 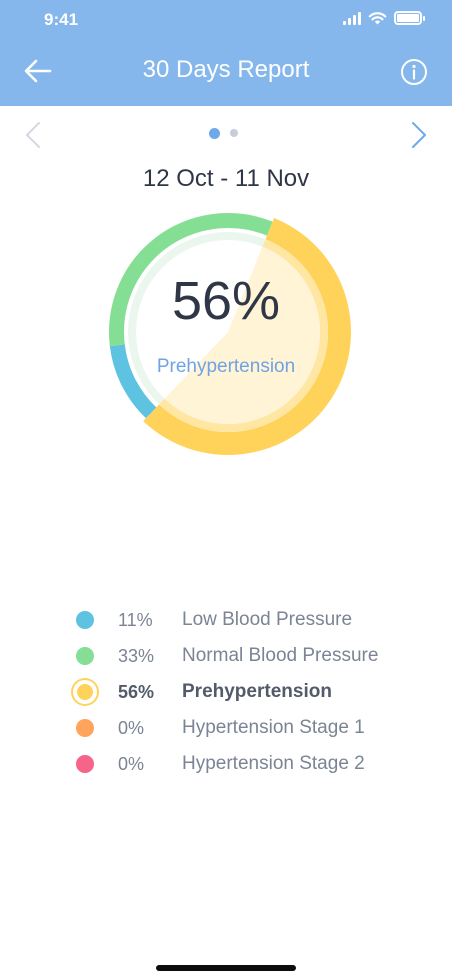 What do you see at coordinates (273, 727) in the screenshot?
I see `legend-label: Hypertension Stage 1` at bounding box center [273, 727].